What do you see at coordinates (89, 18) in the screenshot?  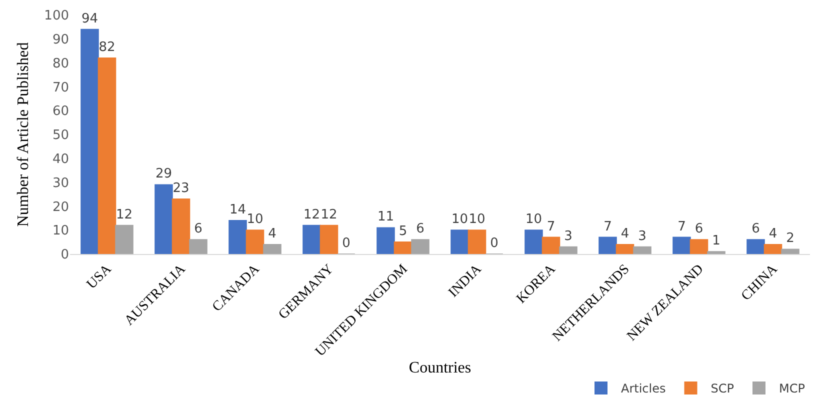 I see `data-label: 94` at bounding box center [89, 18].